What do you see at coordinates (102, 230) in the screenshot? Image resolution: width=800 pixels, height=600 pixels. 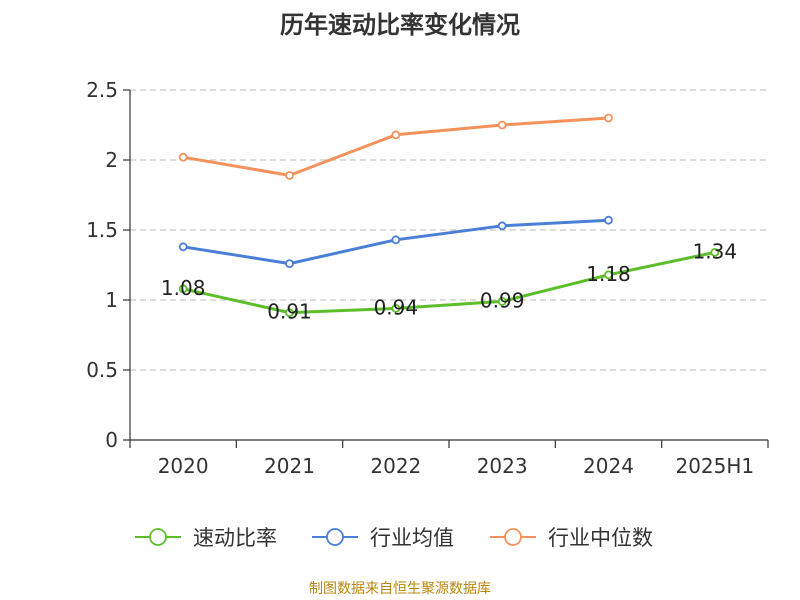 I see `y-tick-label: 1.5` at bounding box center [102, 230].